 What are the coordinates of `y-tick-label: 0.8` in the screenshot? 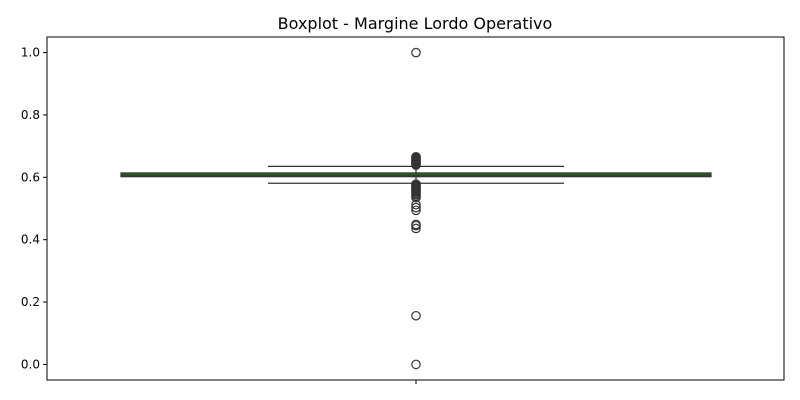 It's located at (30, 115).